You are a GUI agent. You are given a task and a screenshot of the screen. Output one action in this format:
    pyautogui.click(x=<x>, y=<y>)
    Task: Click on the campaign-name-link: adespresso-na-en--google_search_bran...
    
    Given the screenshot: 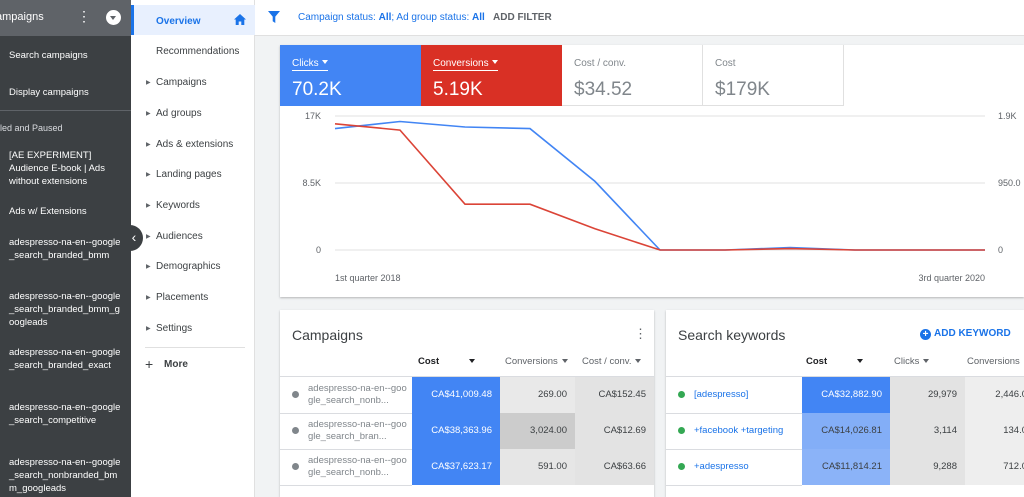 What is the action you would take?
    pyautogui.click(x=357, y=430)
    